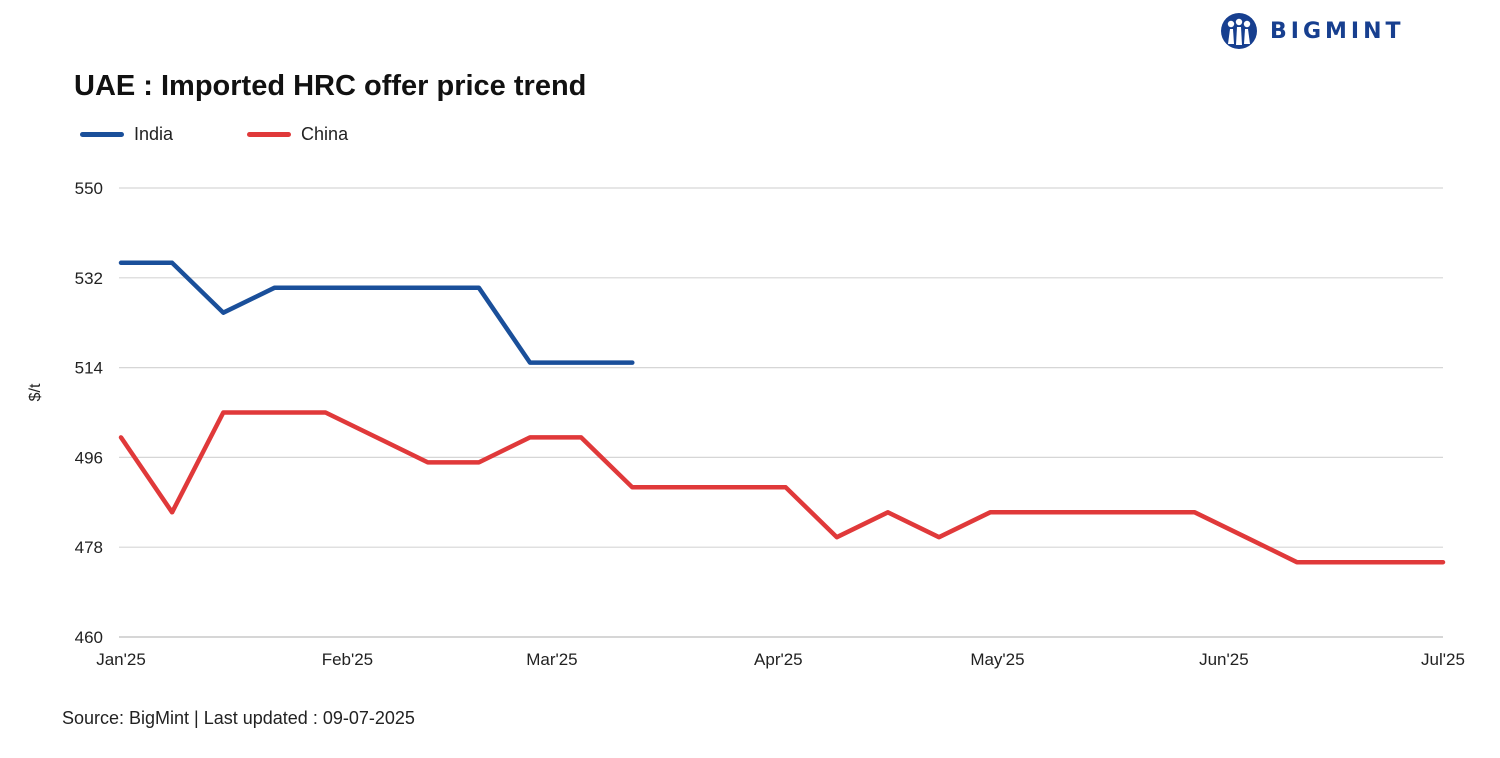 The height and width of the screenshot is (758, 1500). What do you see at coordinates (89, 637) in the screenshot?
I see `y-tick-label: 460` at bounding box center [89, 637].